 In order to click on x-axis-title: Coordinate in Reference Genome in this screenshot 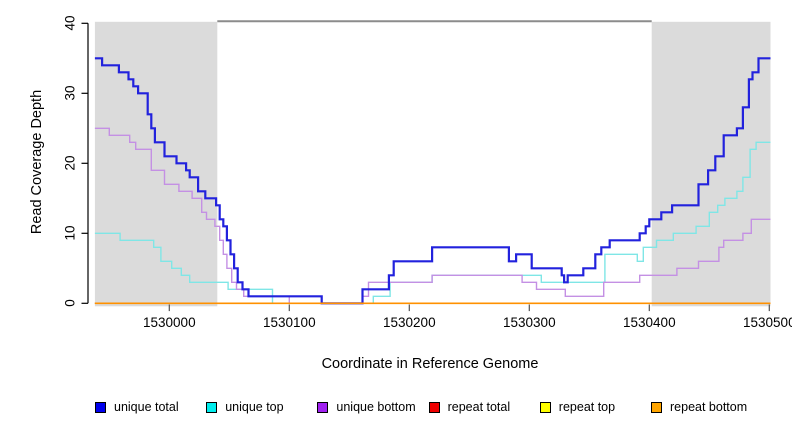, I will do `click(430, 364)`.